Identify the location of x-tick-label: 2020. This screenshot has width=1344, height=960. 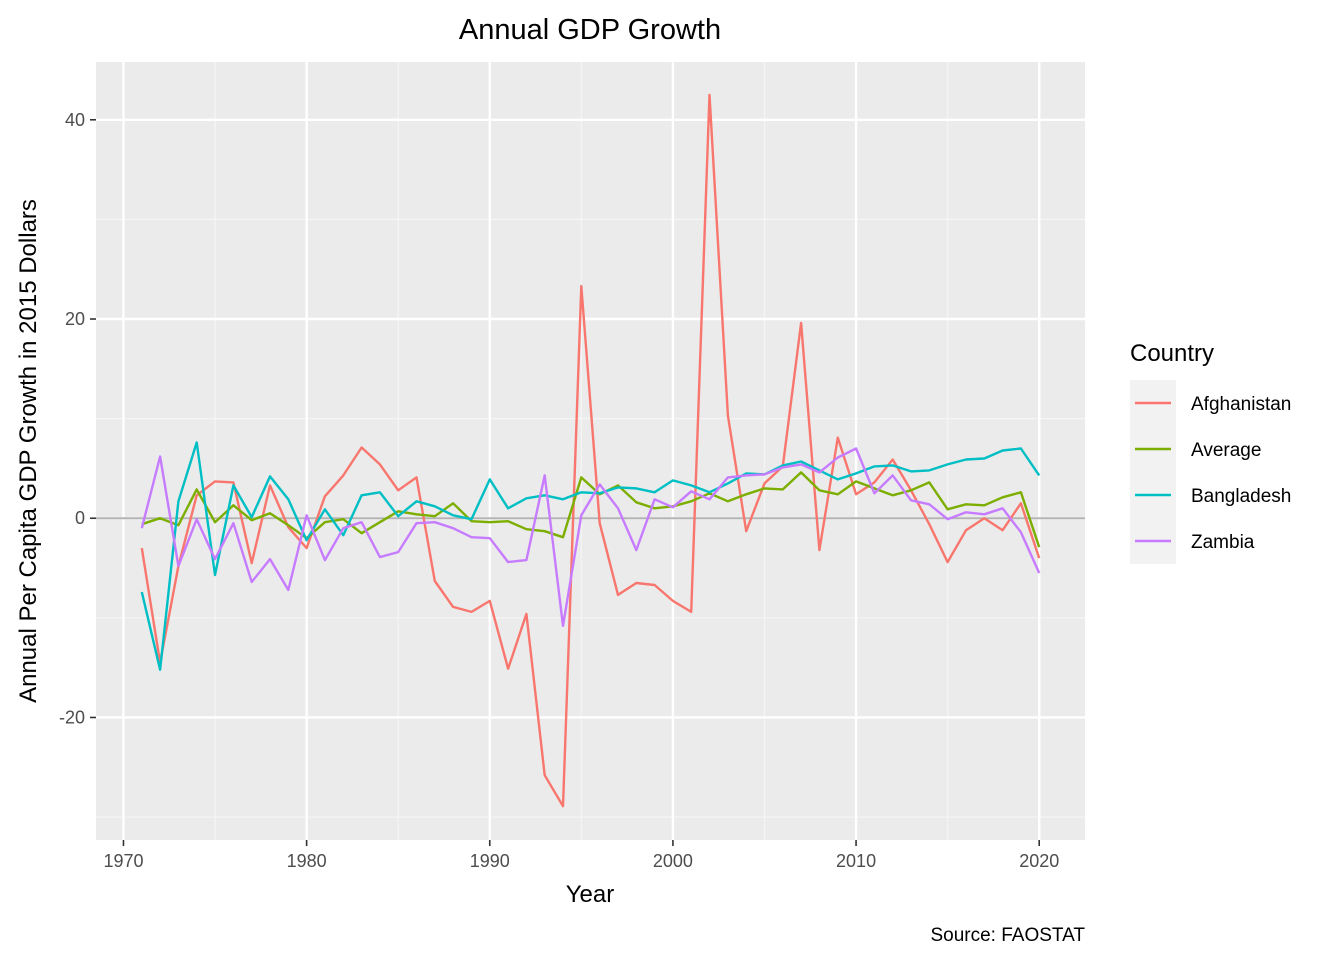
(1039, 861).